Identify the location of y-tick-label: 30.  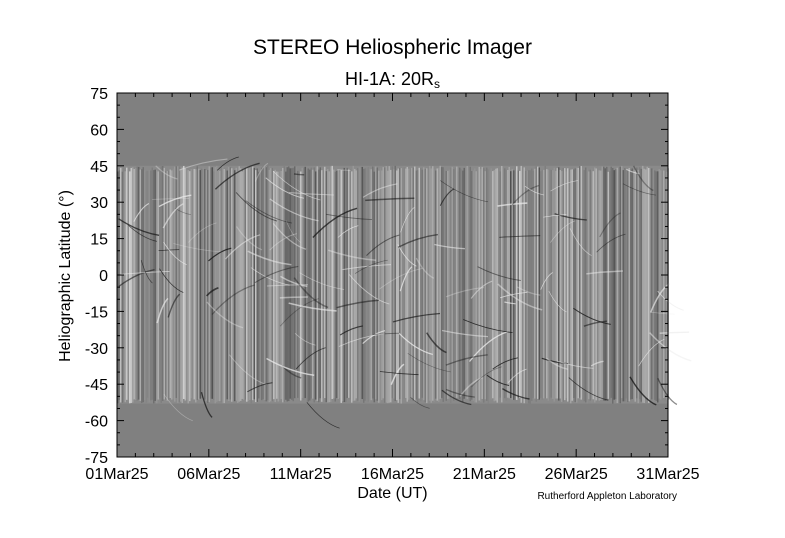
(99, 203).